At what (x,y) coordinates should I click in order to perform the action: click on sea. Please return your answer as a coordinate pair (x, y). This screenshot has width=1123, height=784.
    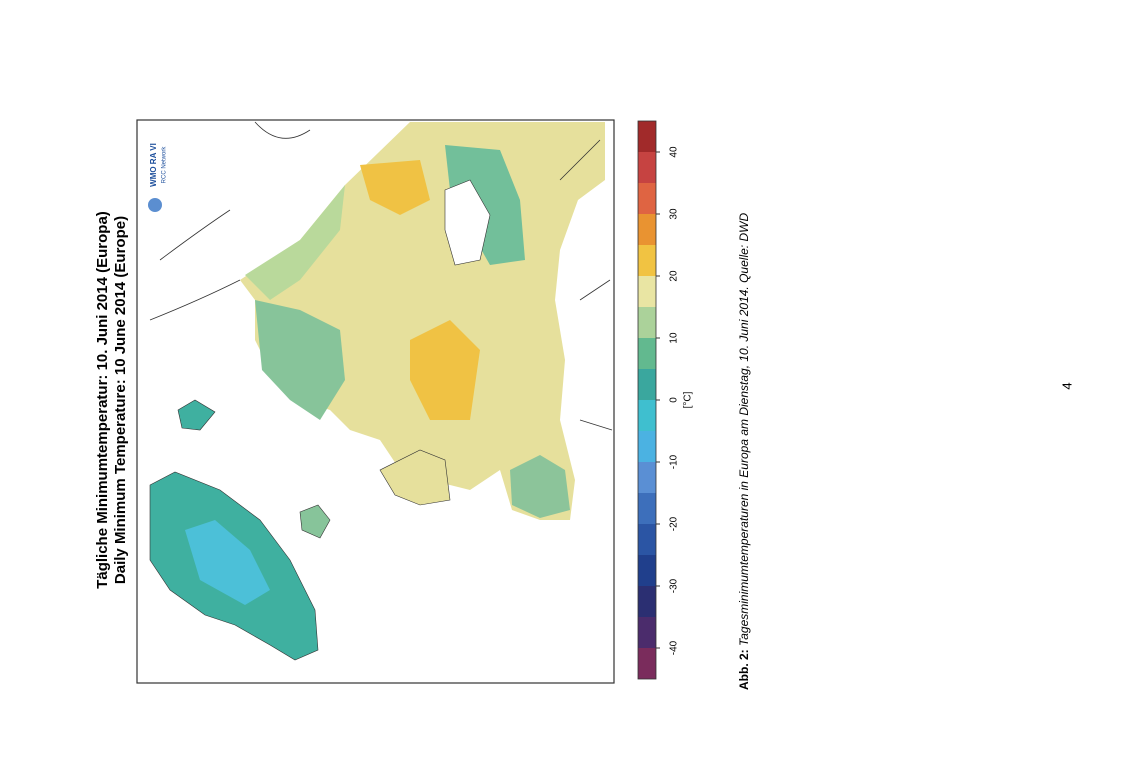
    Looking at the image, I should click on (467, 222).